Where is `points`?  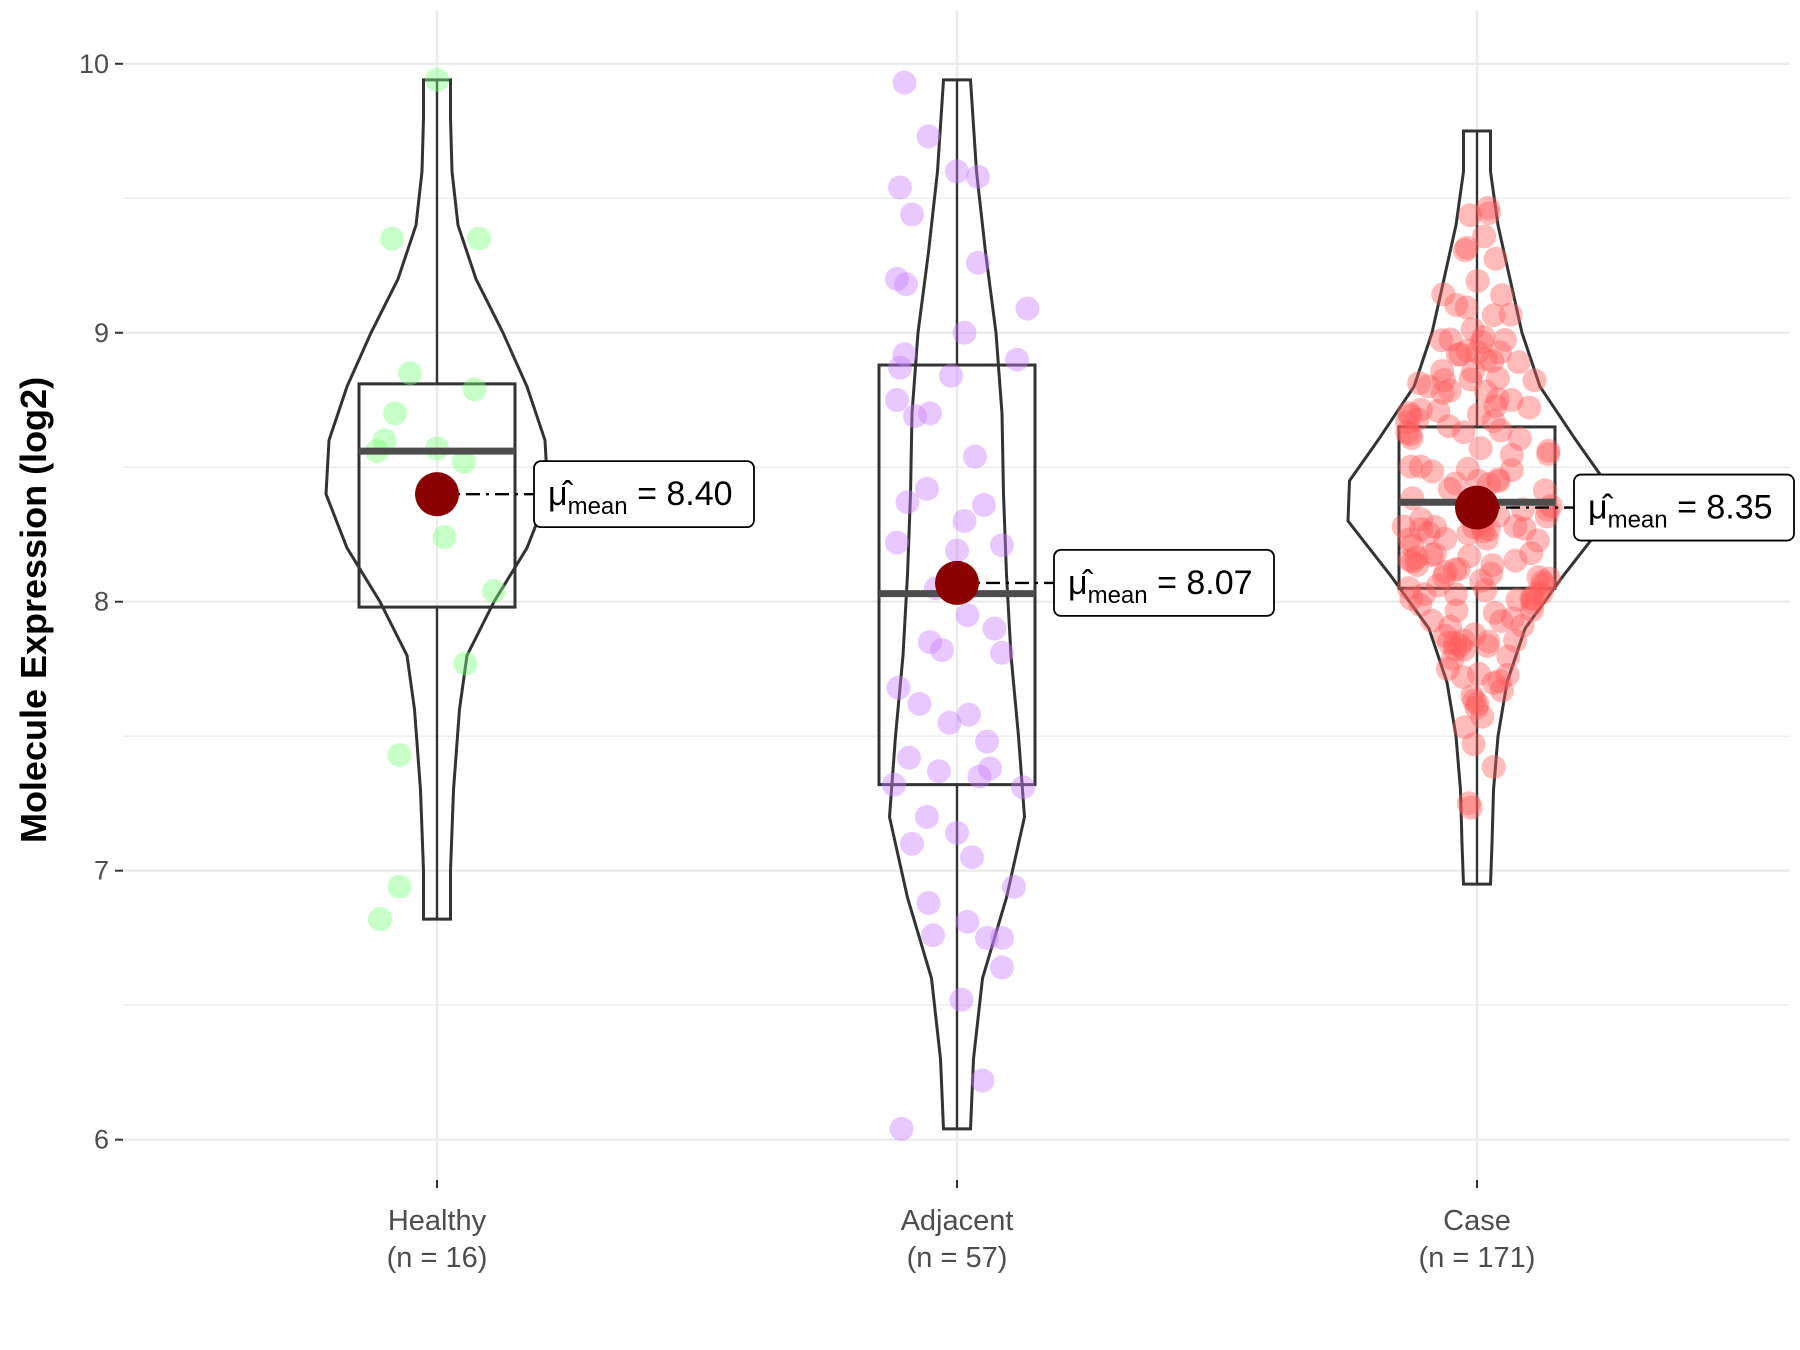 points is located at coordinates (961, 605).